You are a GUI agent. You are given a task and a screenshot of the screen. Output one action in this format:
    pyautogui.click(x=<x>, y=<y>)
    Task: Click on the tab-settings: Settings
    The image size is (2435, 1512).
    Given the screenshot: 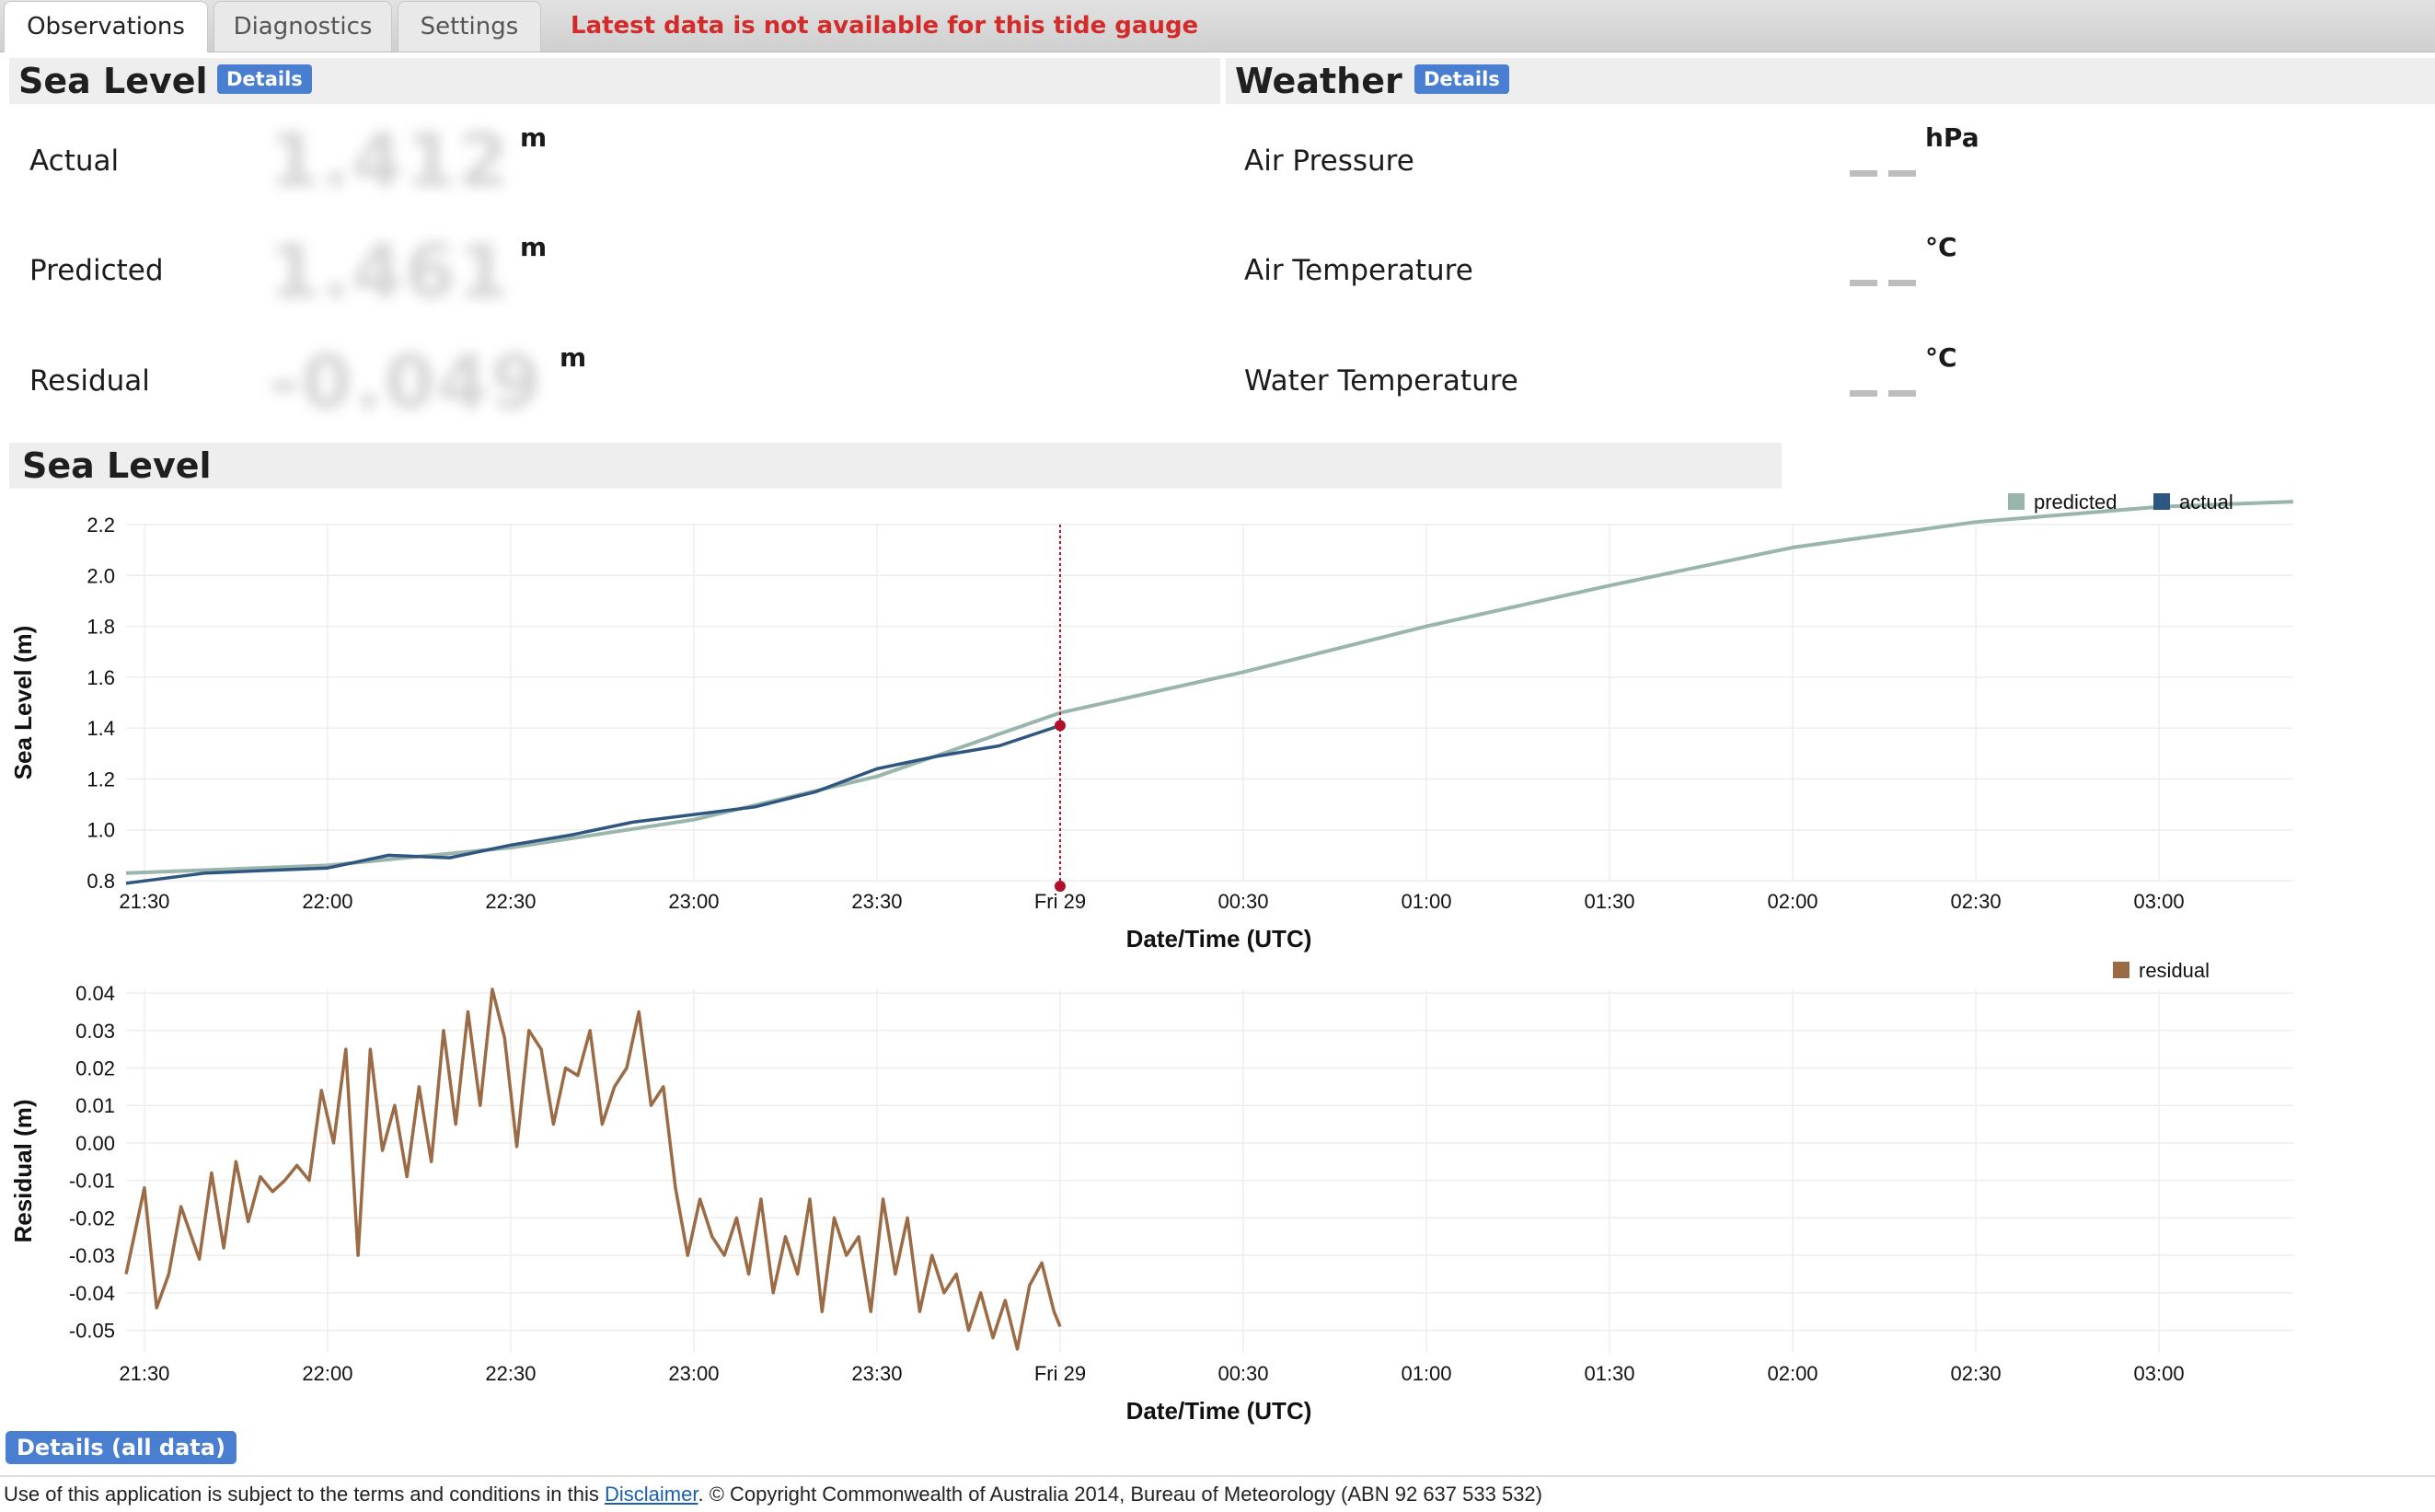 What is the action you would take?
    pyautogui.click(x=469, y=26)
    